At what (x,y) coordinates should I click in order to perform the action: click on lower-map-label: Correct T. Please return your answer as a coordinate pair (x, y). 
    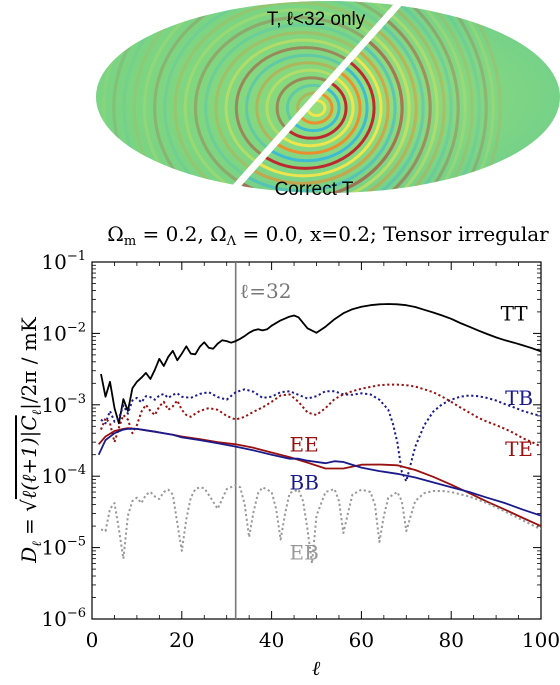
    Looking at the image, I should click on (314, 189).